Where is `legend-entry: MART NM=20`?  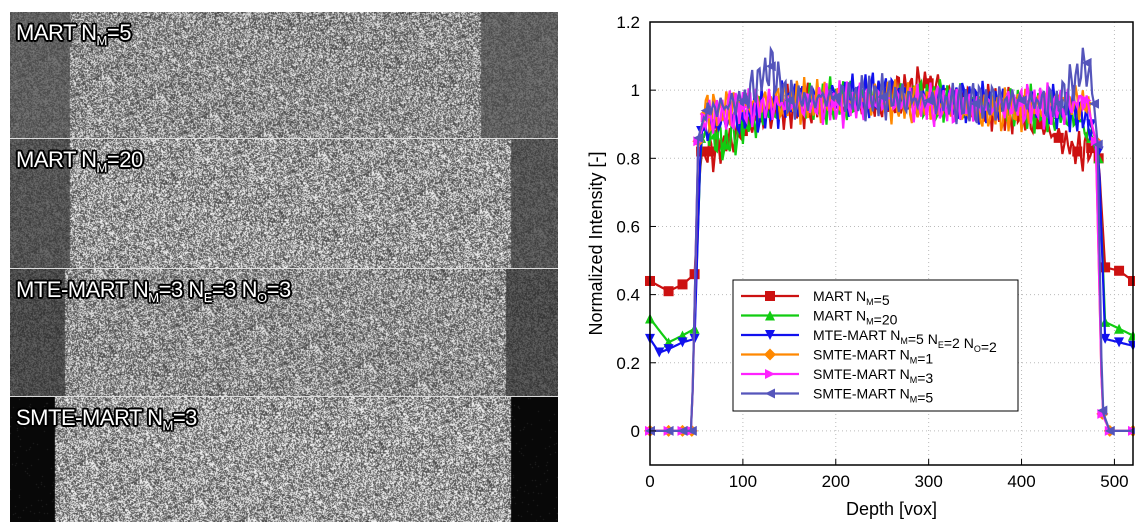
legend-entry: MART NM=20 is located at coordinates (819, 318).